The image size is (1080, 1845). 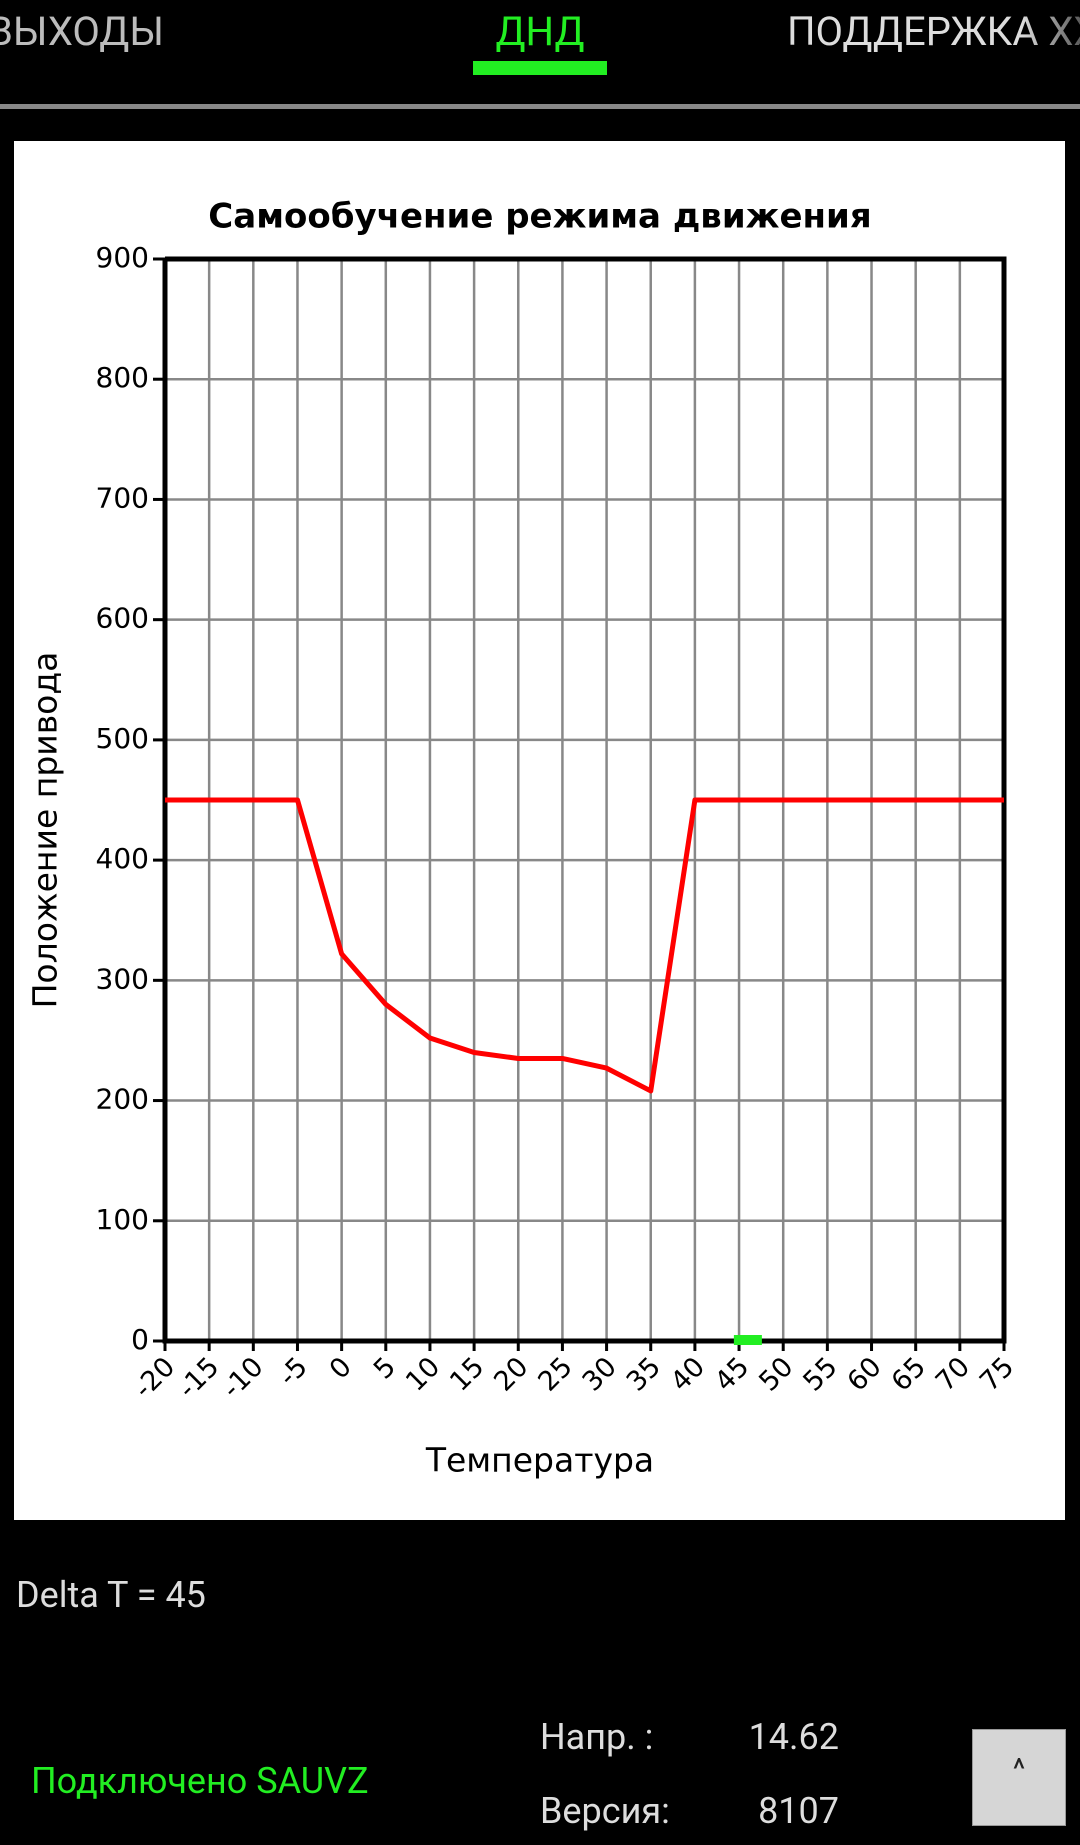 What do you see at coordinates (584, 945) in the screenshot?
I see `data-line` at bounding box center [584, 945].